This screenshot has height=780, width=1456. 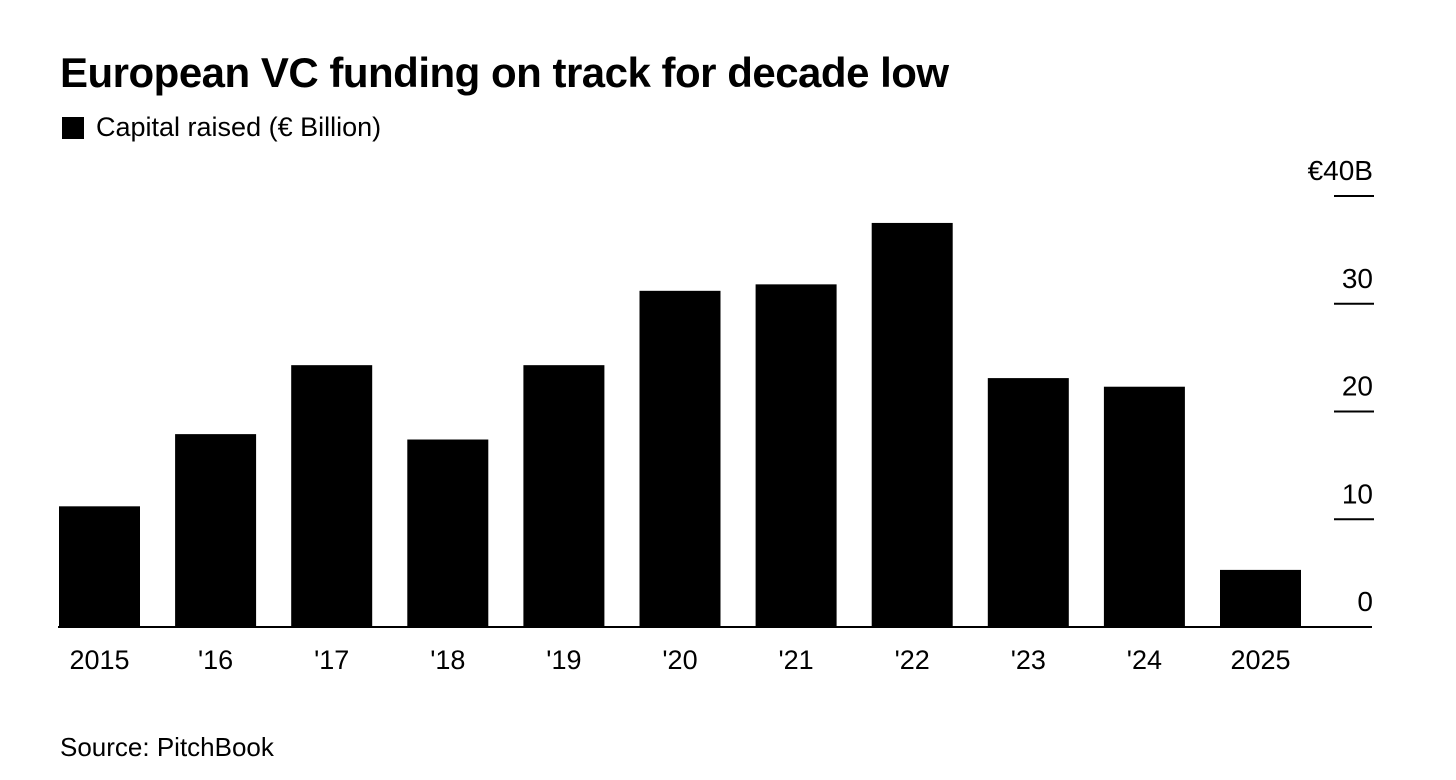 I want to click on legend-label: Capital raised (€ Billion), so click(x=239, y=127).